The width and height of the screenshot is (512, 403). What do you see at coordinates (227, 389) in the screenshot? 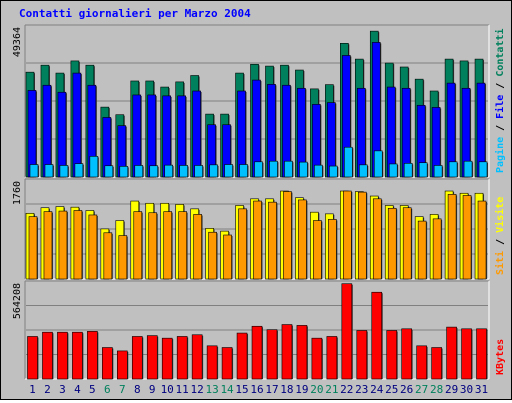
I see `x-tick-label: 14` at bounding box center [227, 389].